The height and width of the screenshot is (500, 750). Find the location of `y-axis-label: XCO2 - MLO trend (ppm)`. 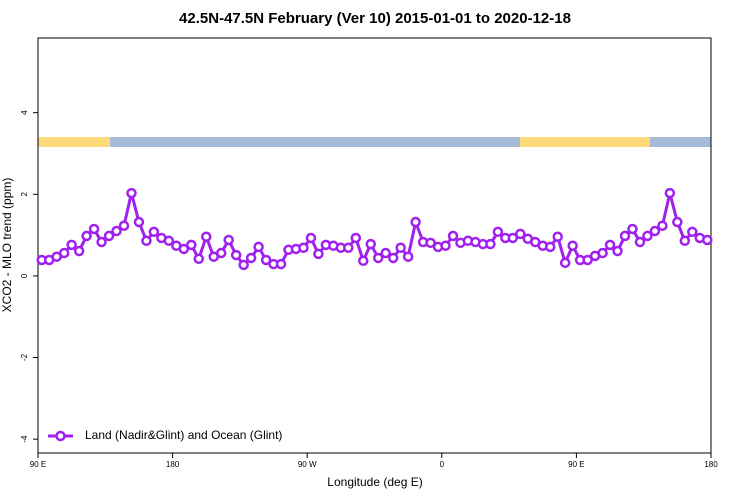

y-axis-label: XCO2 - MLO trend (ppm) is located at coordinates (7, 245).